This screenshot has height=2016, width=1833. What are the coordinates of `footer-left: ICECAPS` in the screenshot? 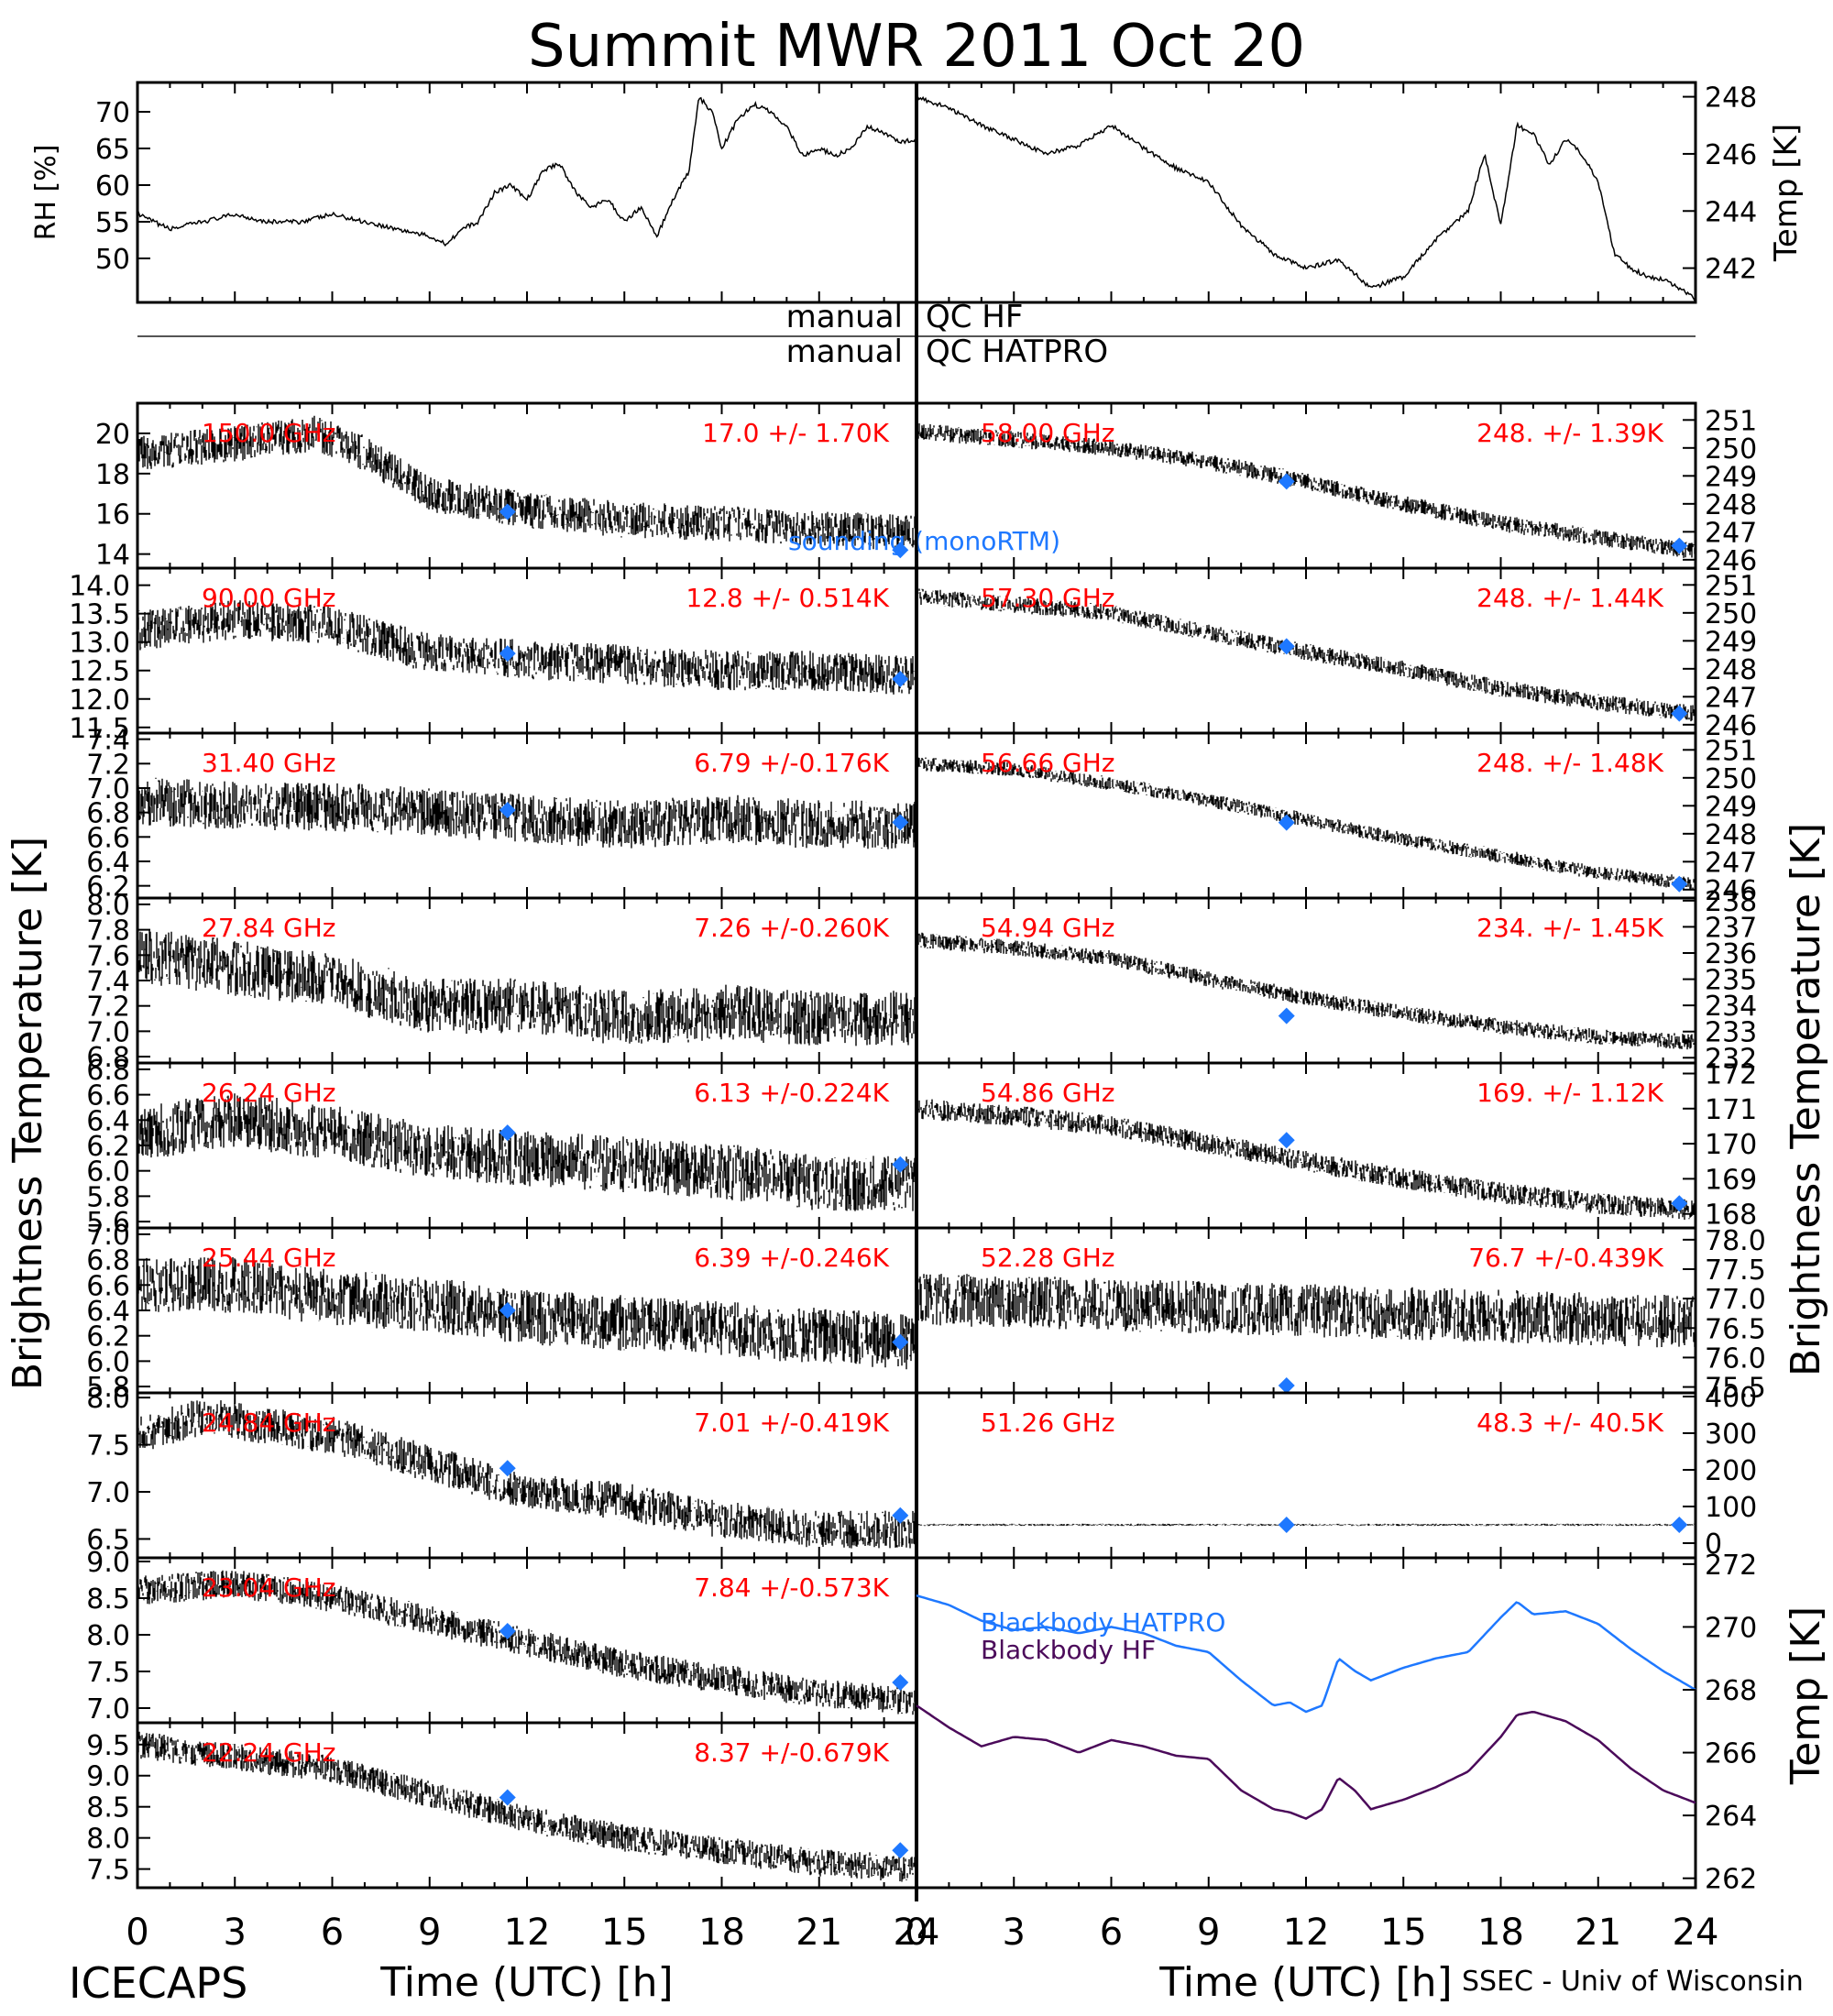 It's located at (158, 1983).